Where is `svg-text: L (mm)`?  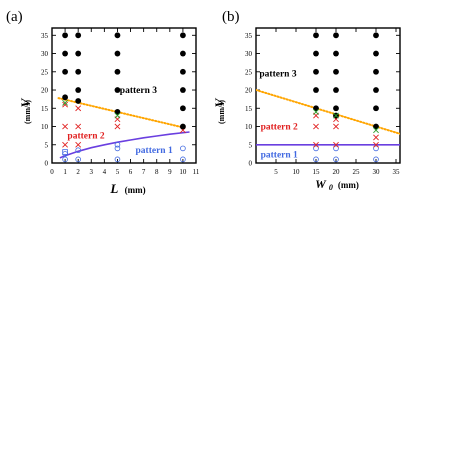 svg-text: L (mm) is located at coordinates (127, 188).